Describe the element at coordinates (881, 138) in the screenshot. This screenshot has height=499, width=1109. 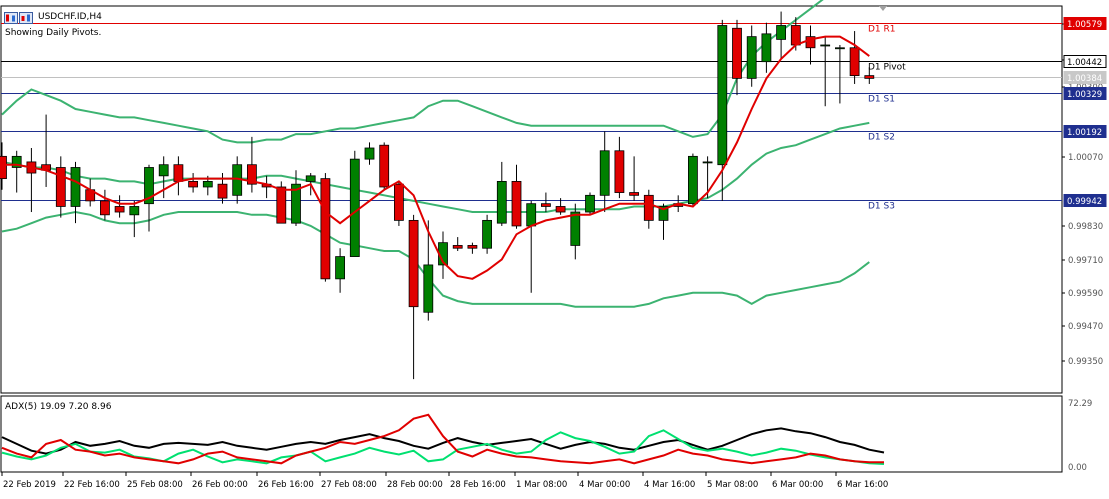
I see `pivot-label-4: D1 S2` at that location.